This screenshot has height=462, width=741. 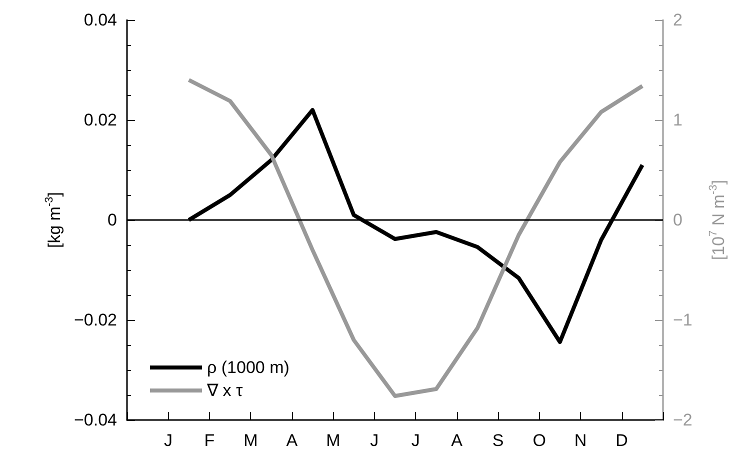 I want to click on x-tick-label: D, so click(x=622, y=440).